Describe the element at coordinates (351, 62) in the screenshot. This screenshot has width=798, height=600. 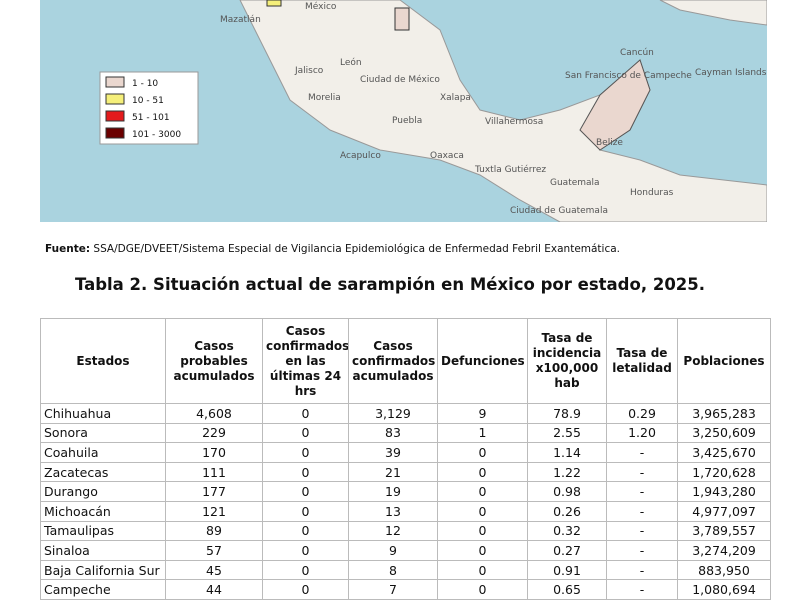
I see `map-label: León` at that location.